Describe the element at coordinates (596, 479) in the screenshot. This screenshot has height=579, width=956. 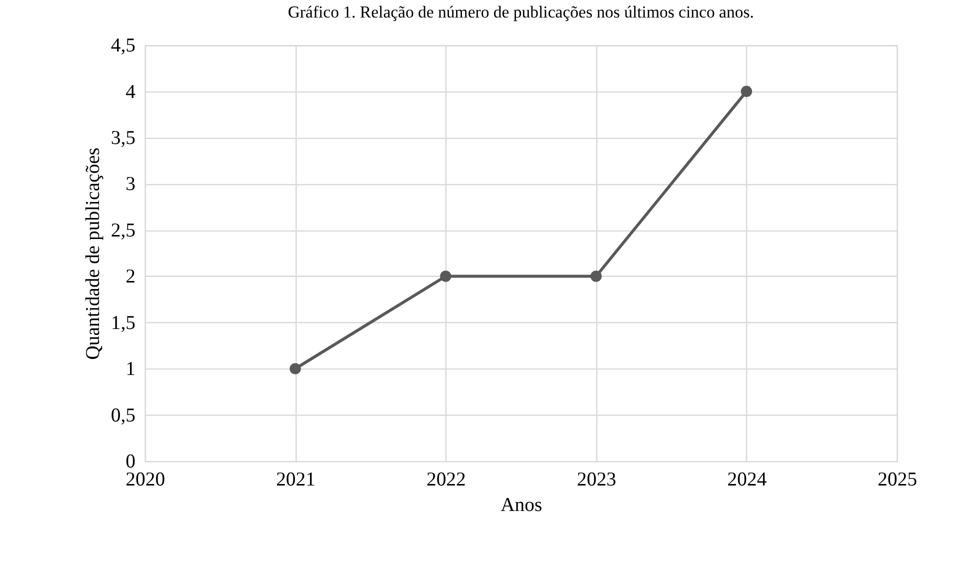
I see `x-tick-label: 2023` at that location.